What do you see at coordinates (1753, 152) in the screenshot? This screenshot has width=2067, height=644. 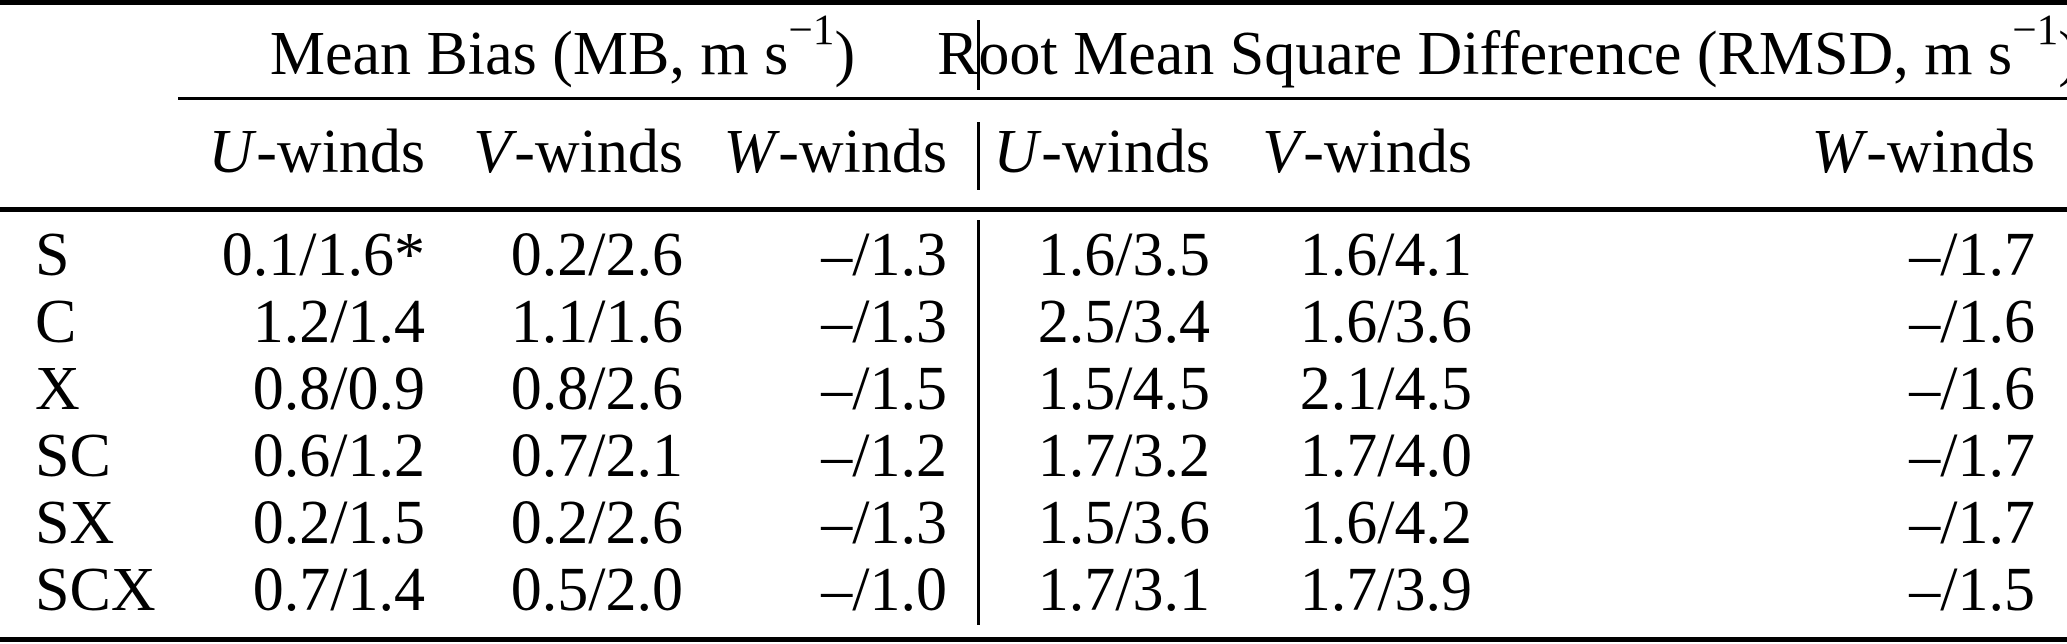 I see `col-header-rmsd-w-winds: W -winds` at bounding box center [1753, 152].